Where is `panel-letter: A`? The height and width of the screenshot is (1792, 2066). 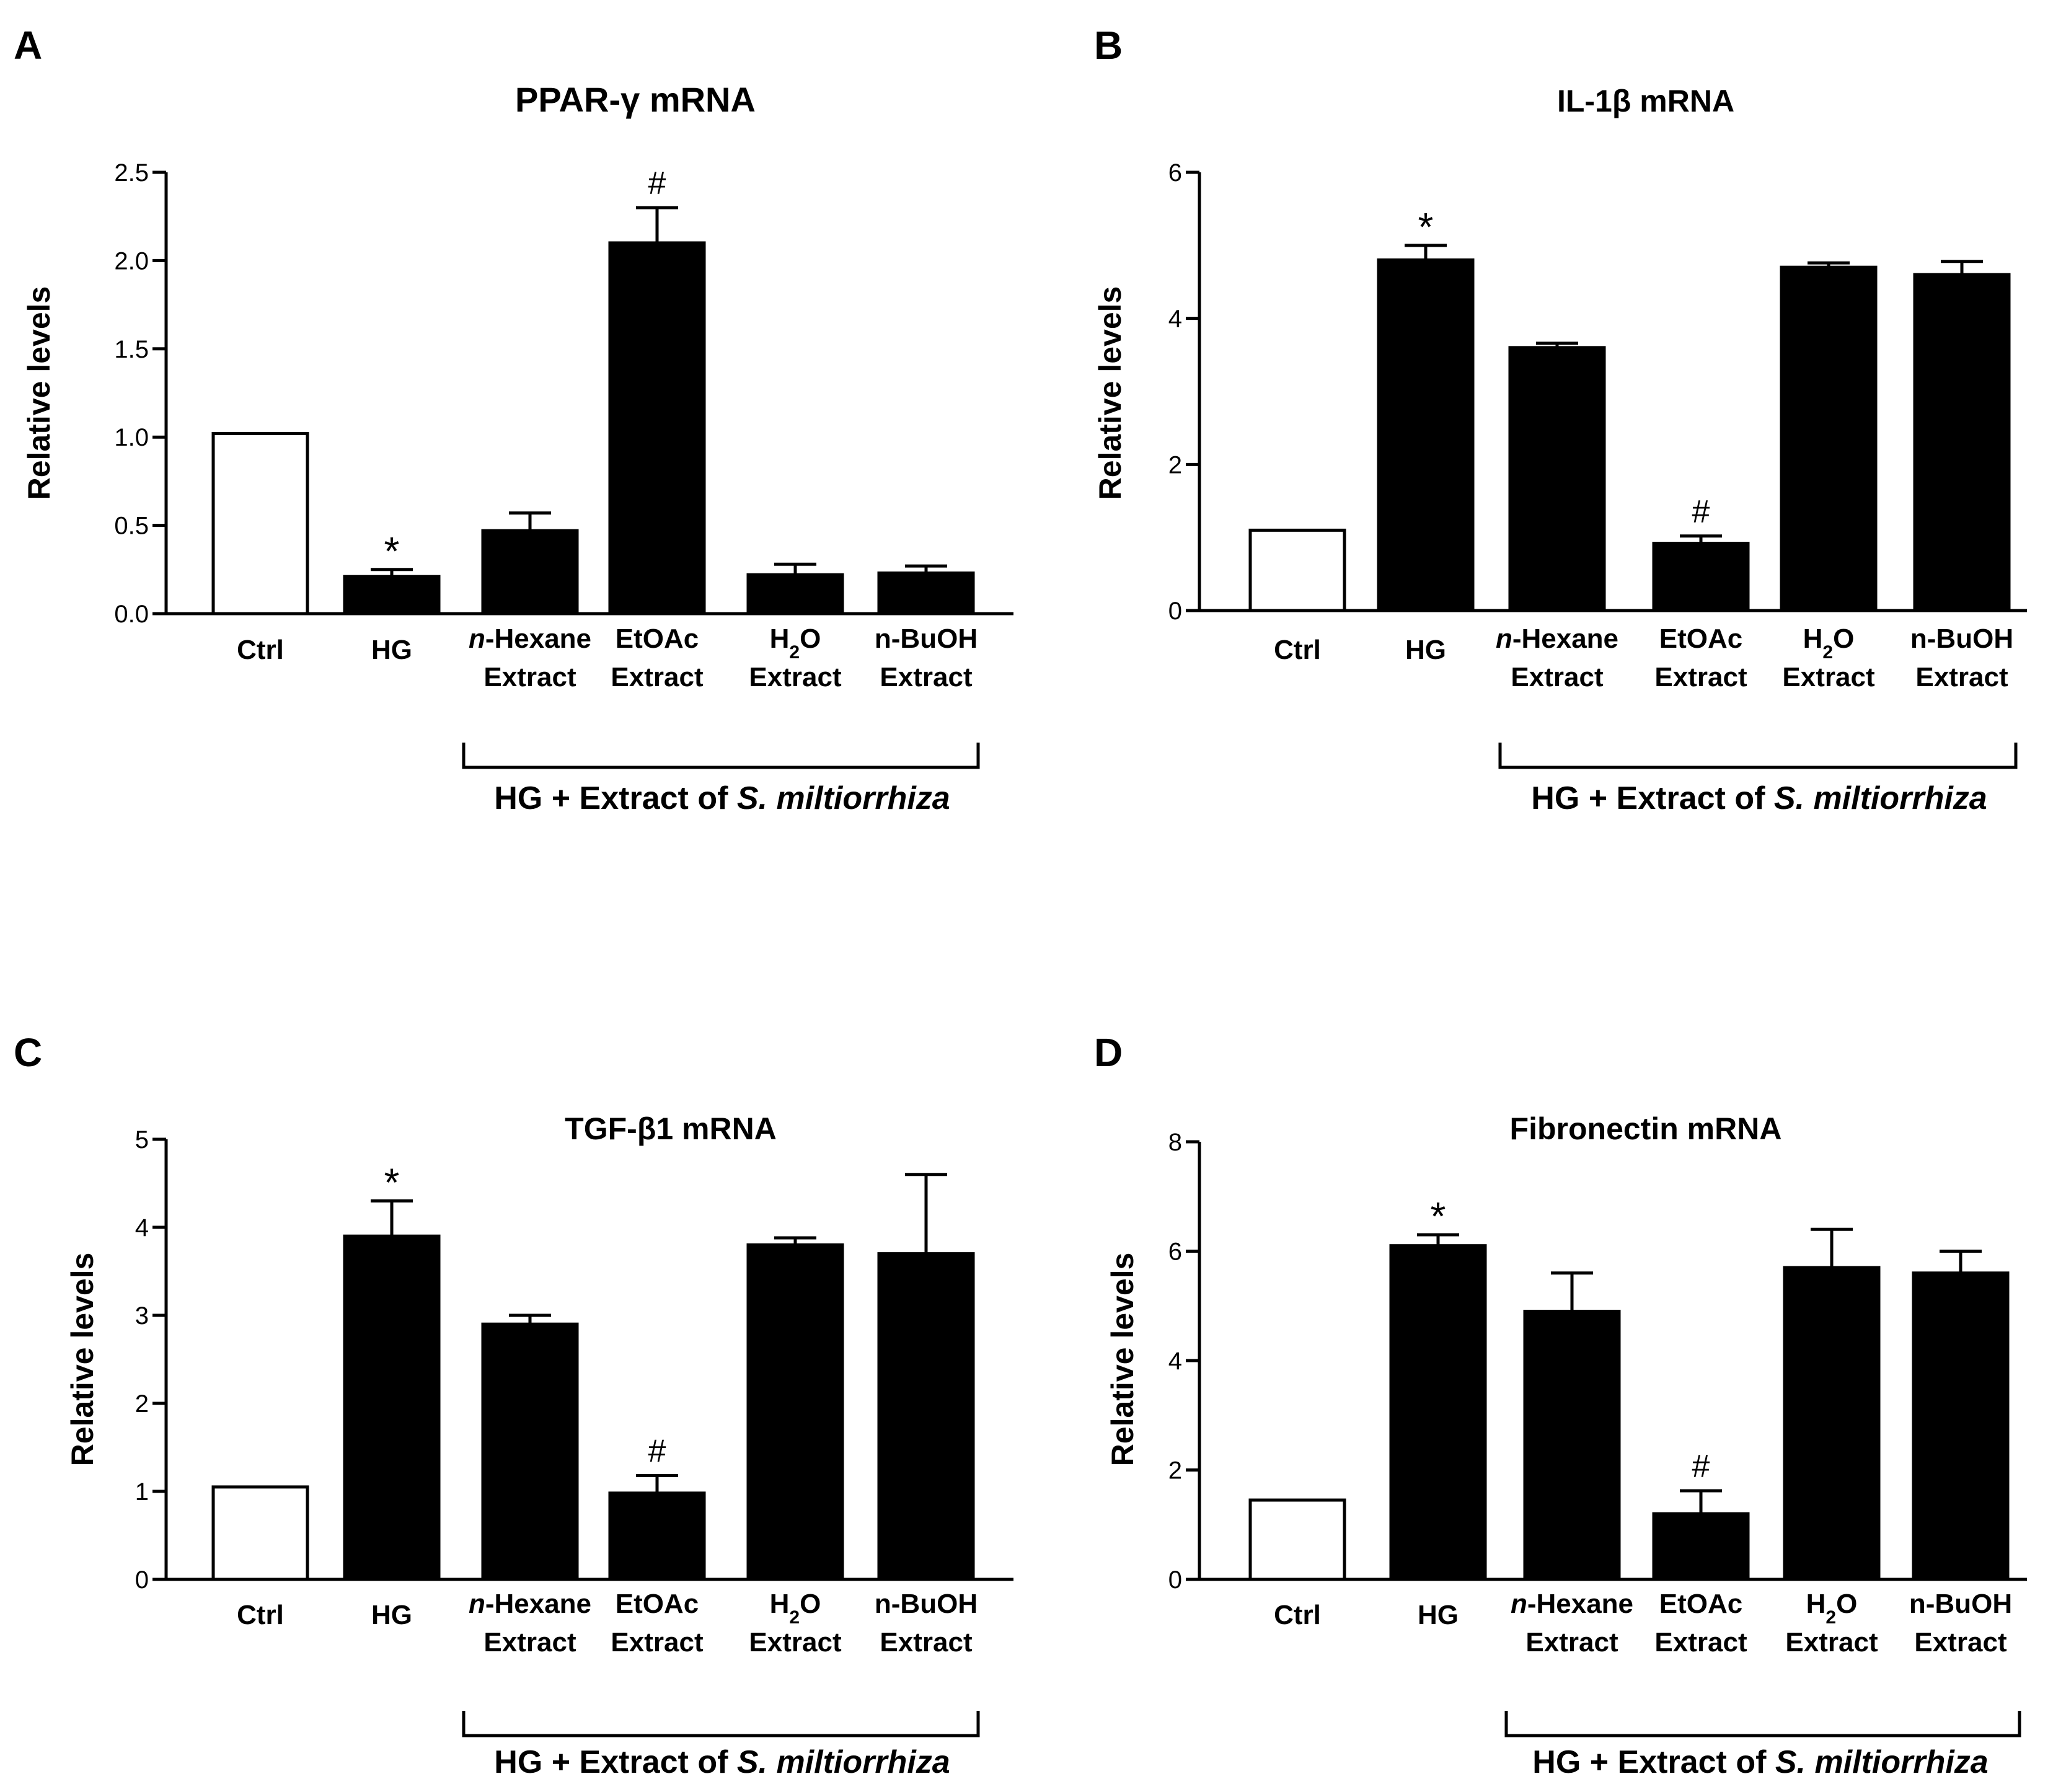
panel-letter: A is located at coordinates (28, 45).